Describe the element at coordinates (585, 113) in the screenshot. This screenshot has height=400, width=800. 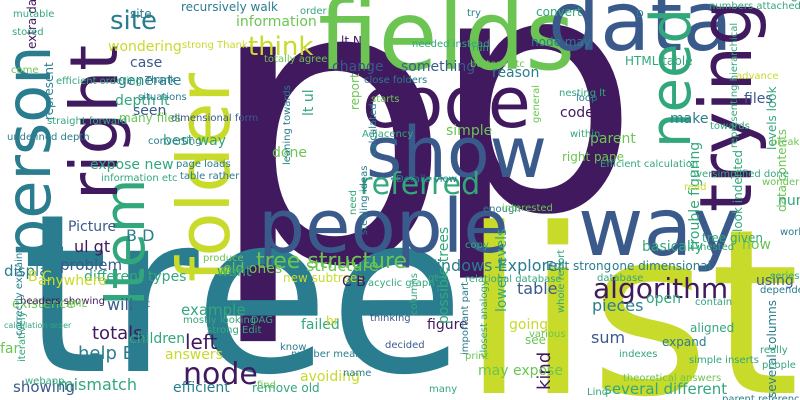
I see `cloud-word: code id` at that location.